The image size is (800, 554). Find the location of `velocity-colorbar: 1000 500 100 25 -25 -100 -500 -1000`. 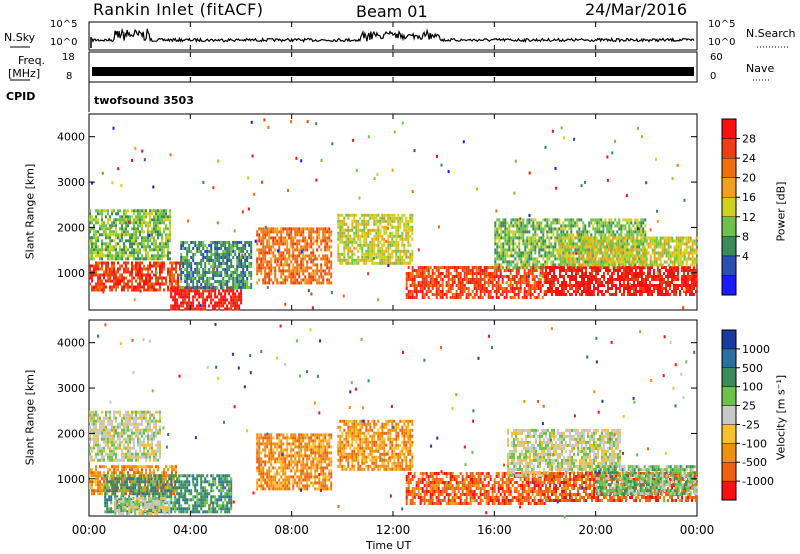

velocity-colorbar: 1000 500 100 25 -25 -100 -500 -1000 is located at coordinates (747, 415).